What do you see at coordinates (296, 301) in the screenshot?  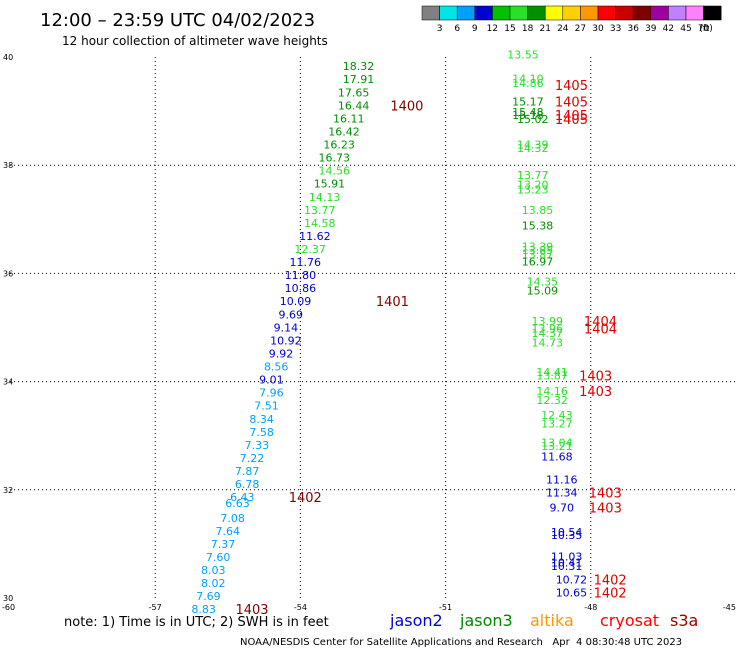 I see `wave-height-label: 10.09` at bounding box center [296, 301].